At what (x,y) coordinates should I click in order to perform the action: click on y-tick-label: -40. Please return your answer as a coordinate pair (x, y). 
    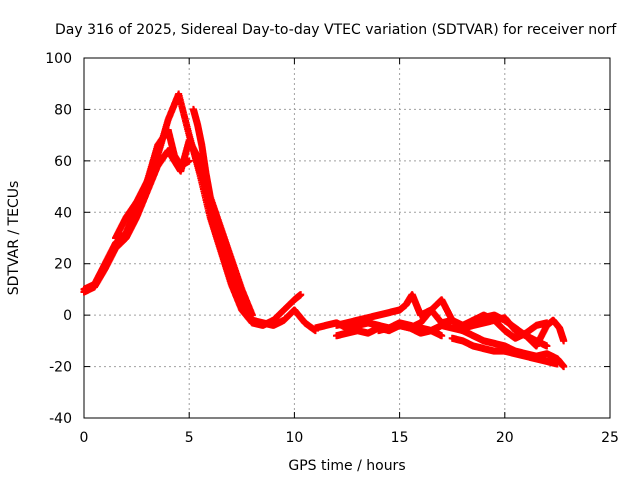
    Looking at the image, I should click on (60, 419).